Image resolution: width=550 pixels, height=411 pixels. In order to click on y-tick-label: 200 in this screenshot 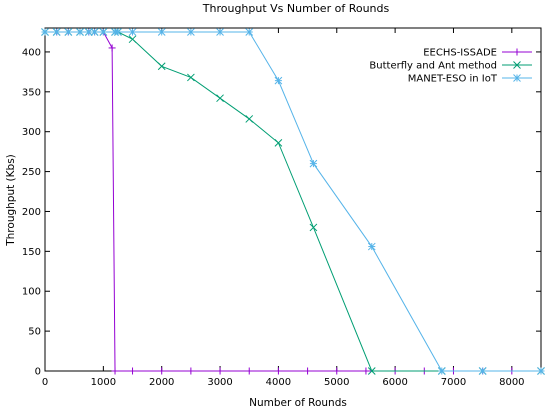, I will do `click(31, 212)`.